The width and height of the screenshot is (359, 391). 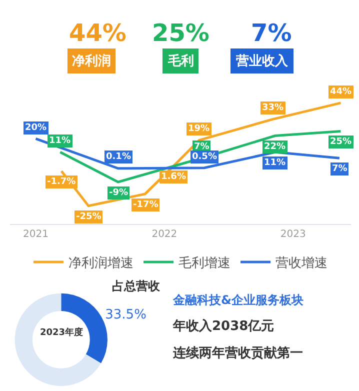 What do you see at coordinates (199, 129) in the screenshot?
I see `data-label: 19%` at bounding box center [199, 129].